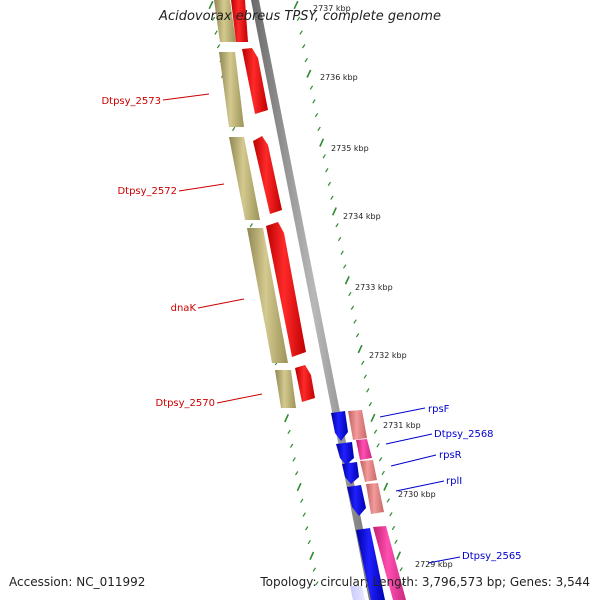 The width and height of the screenshot is (600, 600). Describe the element at coordinates (454, 481) in the screenshot. I see `gene-label-rpli: rplI` at that location.